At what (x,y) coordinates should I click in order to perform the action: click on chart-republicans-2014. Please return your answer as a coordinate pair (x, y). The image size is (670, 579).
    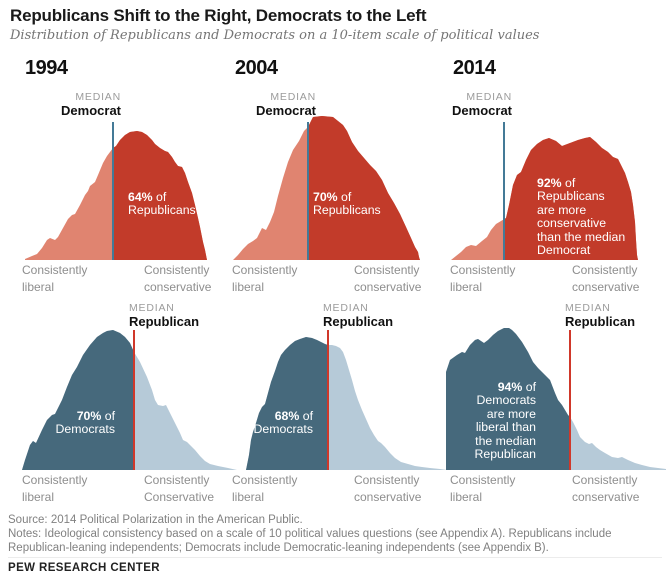
    Looking at the image, I should click on (544, 191).